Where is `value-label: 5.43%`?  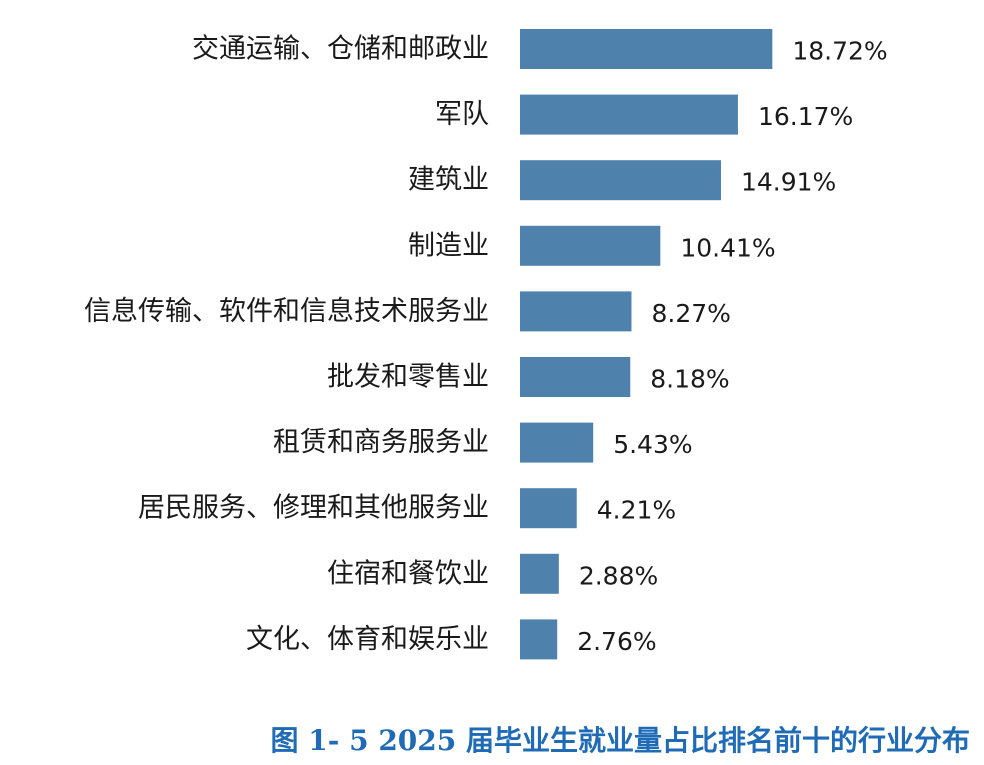 value-label: 5.43% is located at coordinates (652, 444).